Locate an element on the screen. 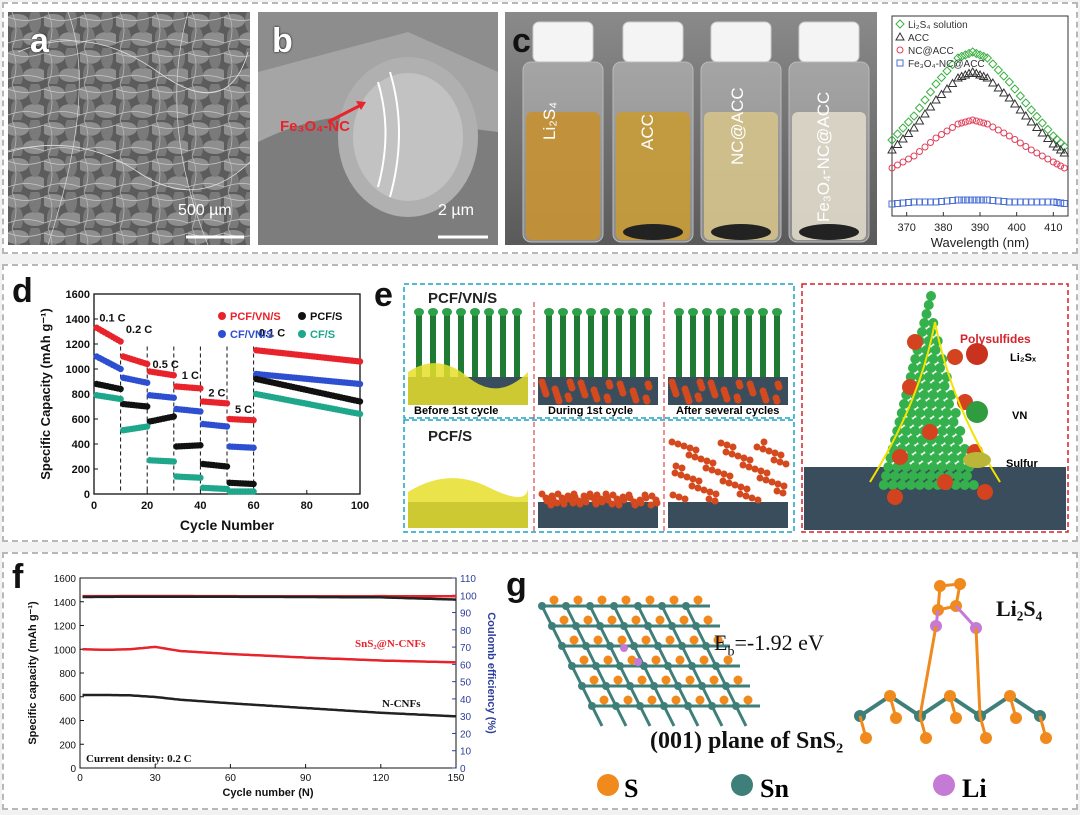 The width and height of the screenshot is (1080, 815). uv-legend-entry: Fe₃O₄-NC@ACC is located at coordinates (946, 64).